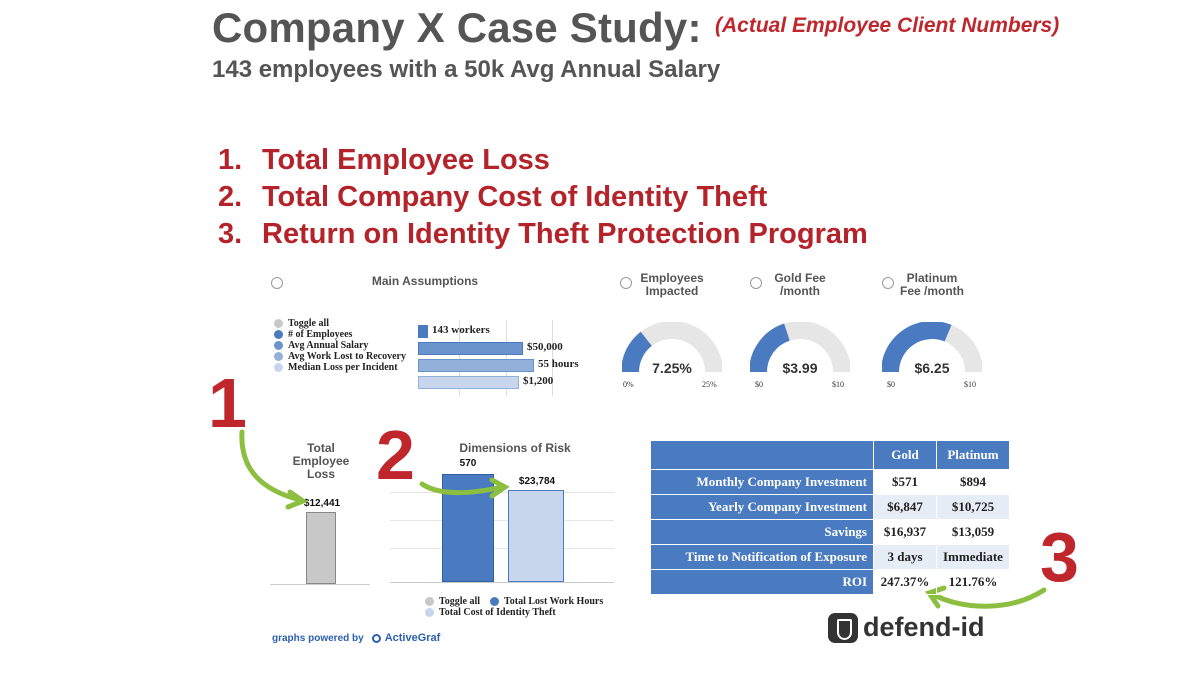 Image resolution: width=1200 pixels, height=675 pixels. I want to click on legend-employees: # of Employees, so click(340, 334).